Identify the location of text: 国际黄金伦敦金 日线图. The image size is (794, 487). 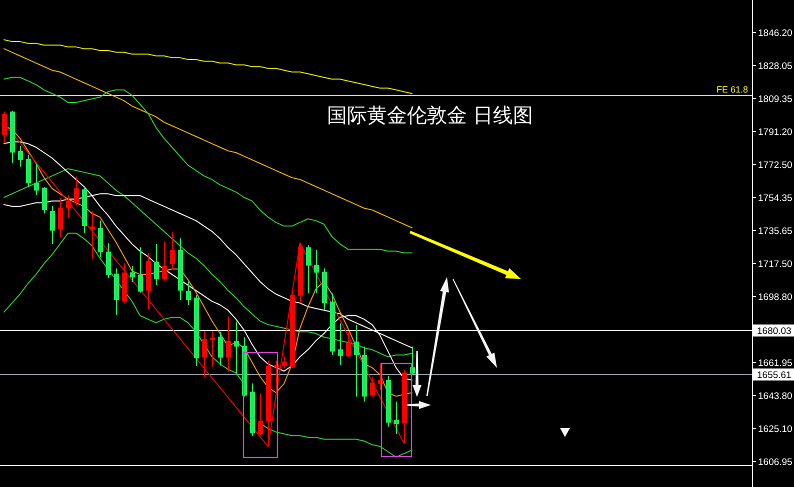
(430, 115).